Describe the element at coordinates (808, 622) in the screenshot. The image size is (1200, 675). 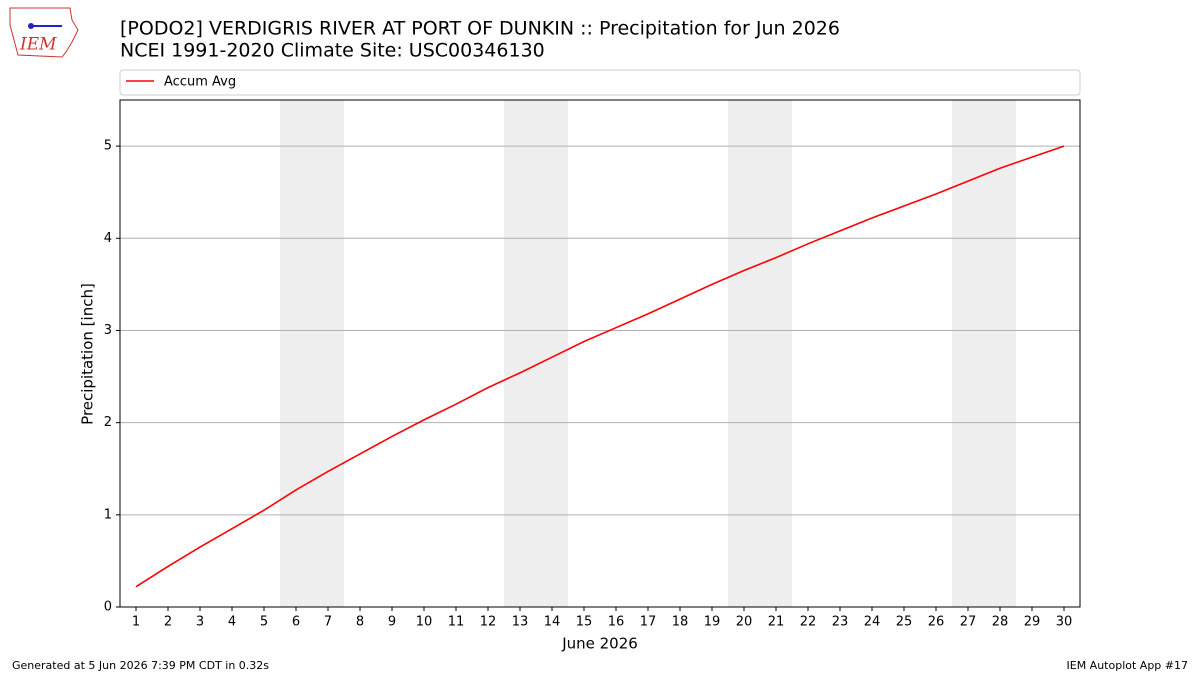
I see `x-tick-label: 22` at that location.